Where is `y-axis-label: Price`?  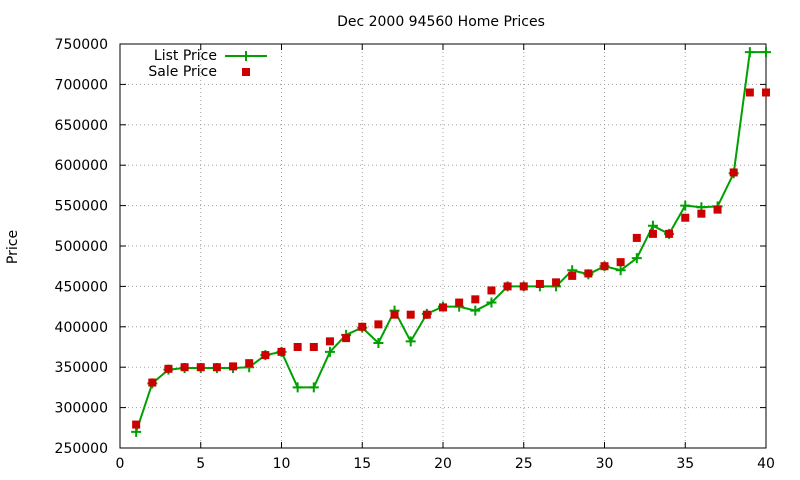 y-axis-label: Price is located at coordinates (13, 247).